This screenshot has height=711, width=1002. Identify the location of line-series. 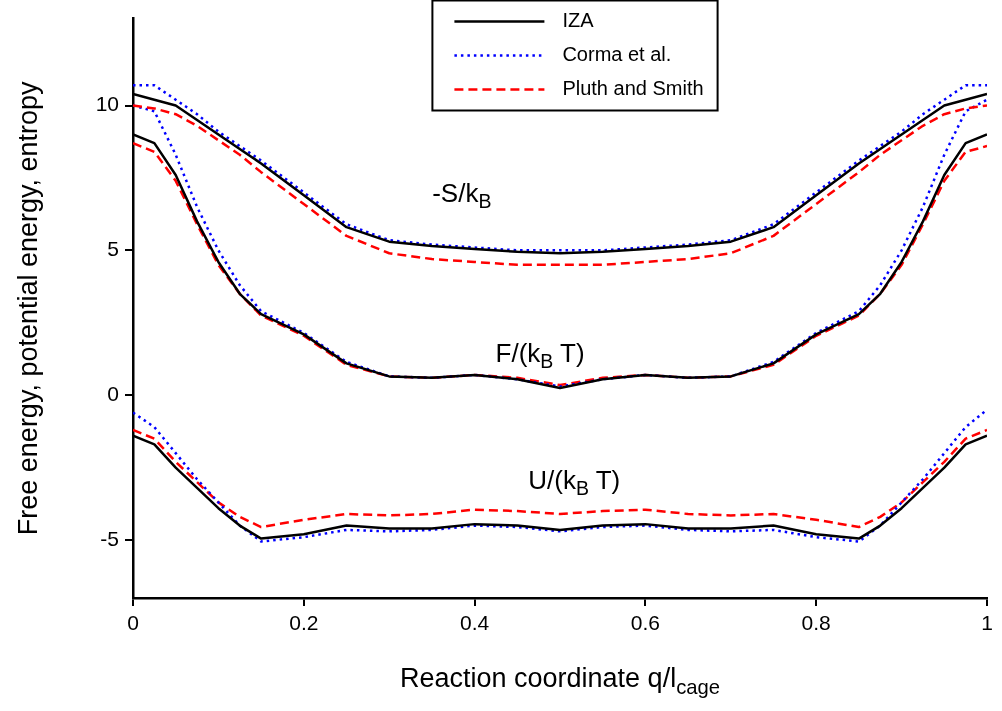
(560, 478).